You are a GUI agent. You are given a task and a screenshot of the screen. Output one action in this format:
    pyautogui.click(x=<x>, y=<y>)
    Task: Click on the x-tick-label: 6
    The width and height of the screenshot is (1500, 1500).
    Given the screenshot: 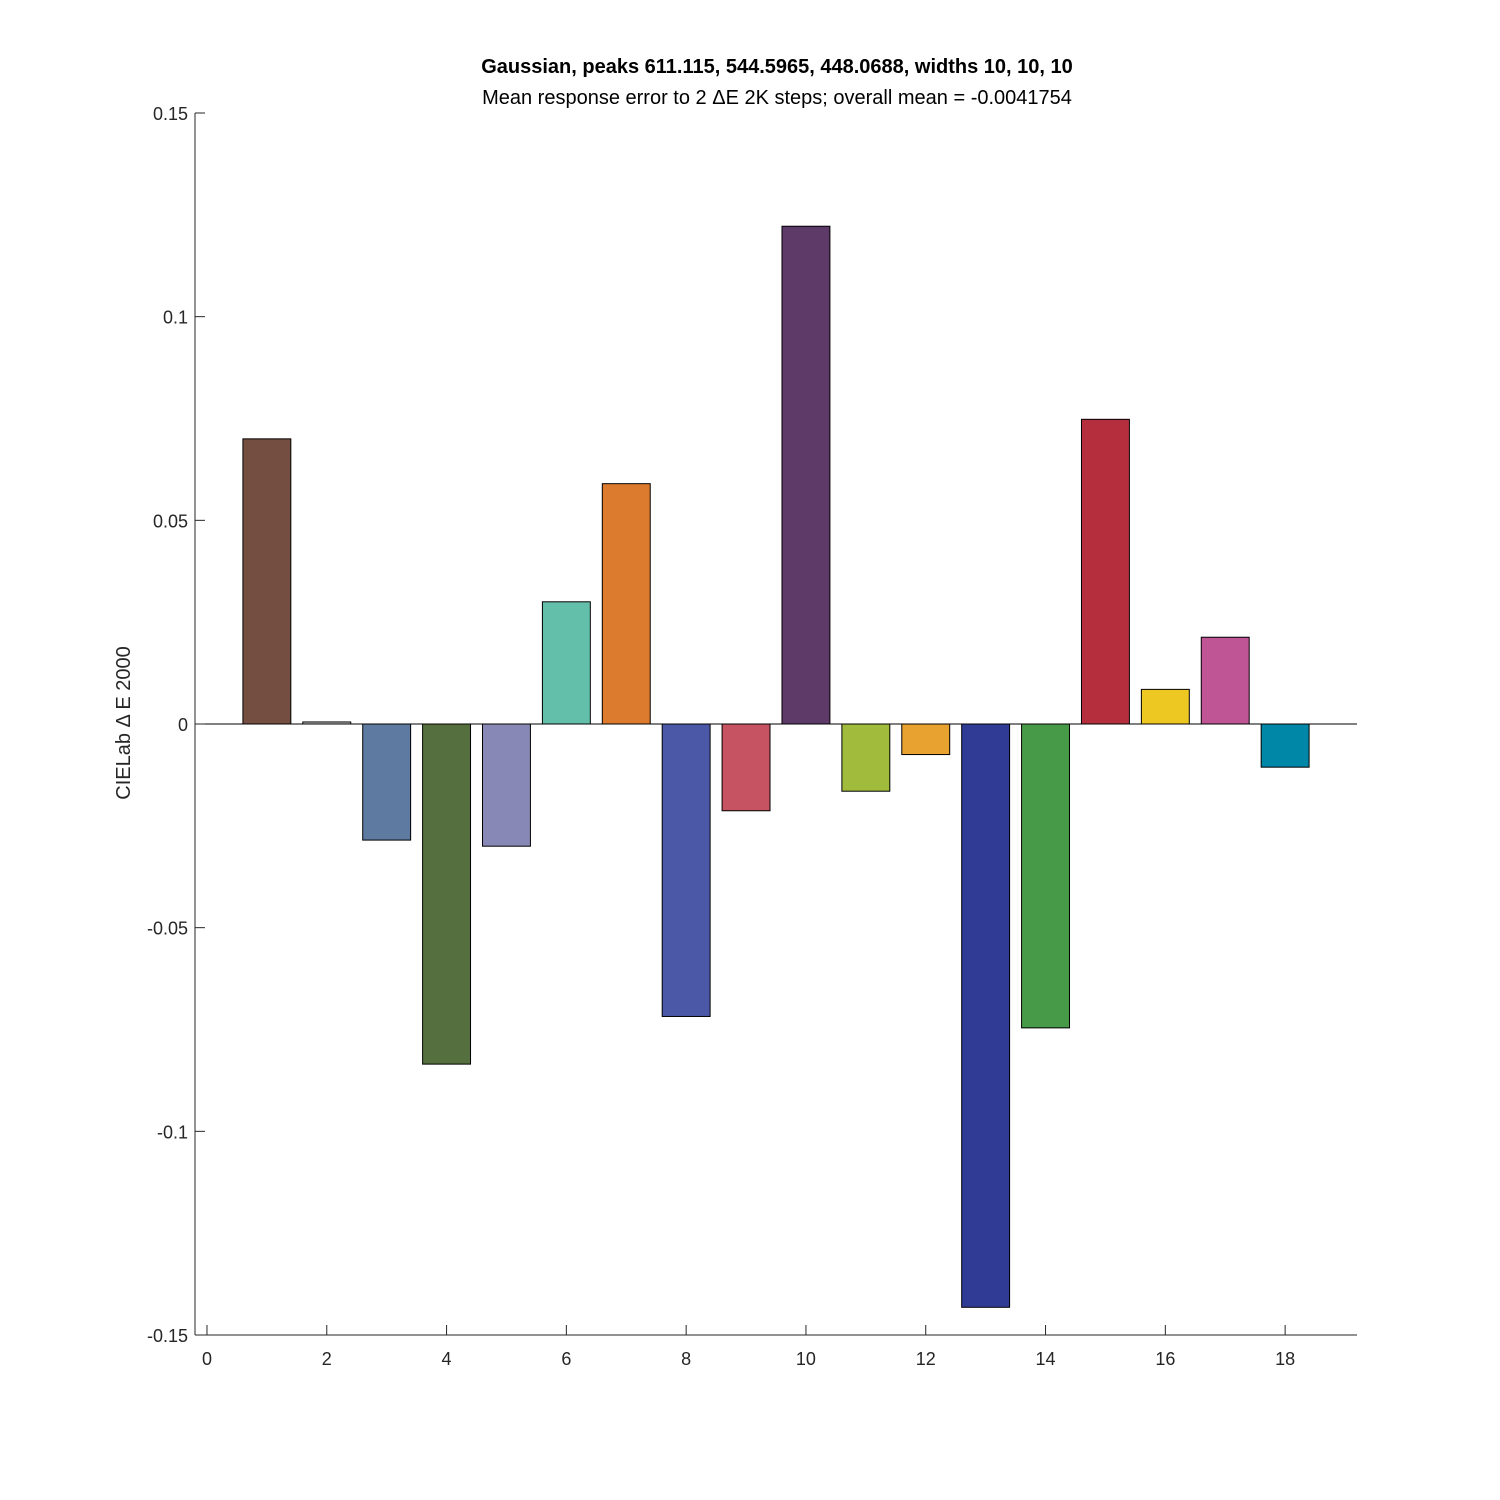 What is the action you would take?
    pyautogui.click(x=566, y=1359)
    